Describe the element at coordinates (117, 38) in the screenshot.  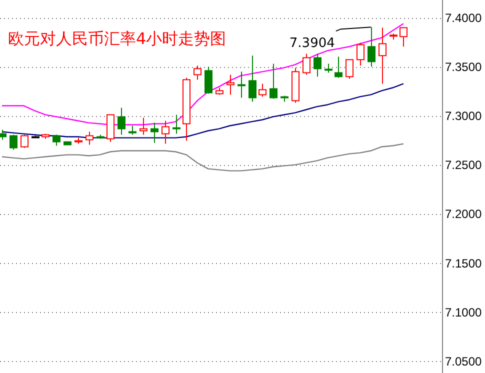
I see `text: 欧元对人民币汇率4小时走势图` at that location.